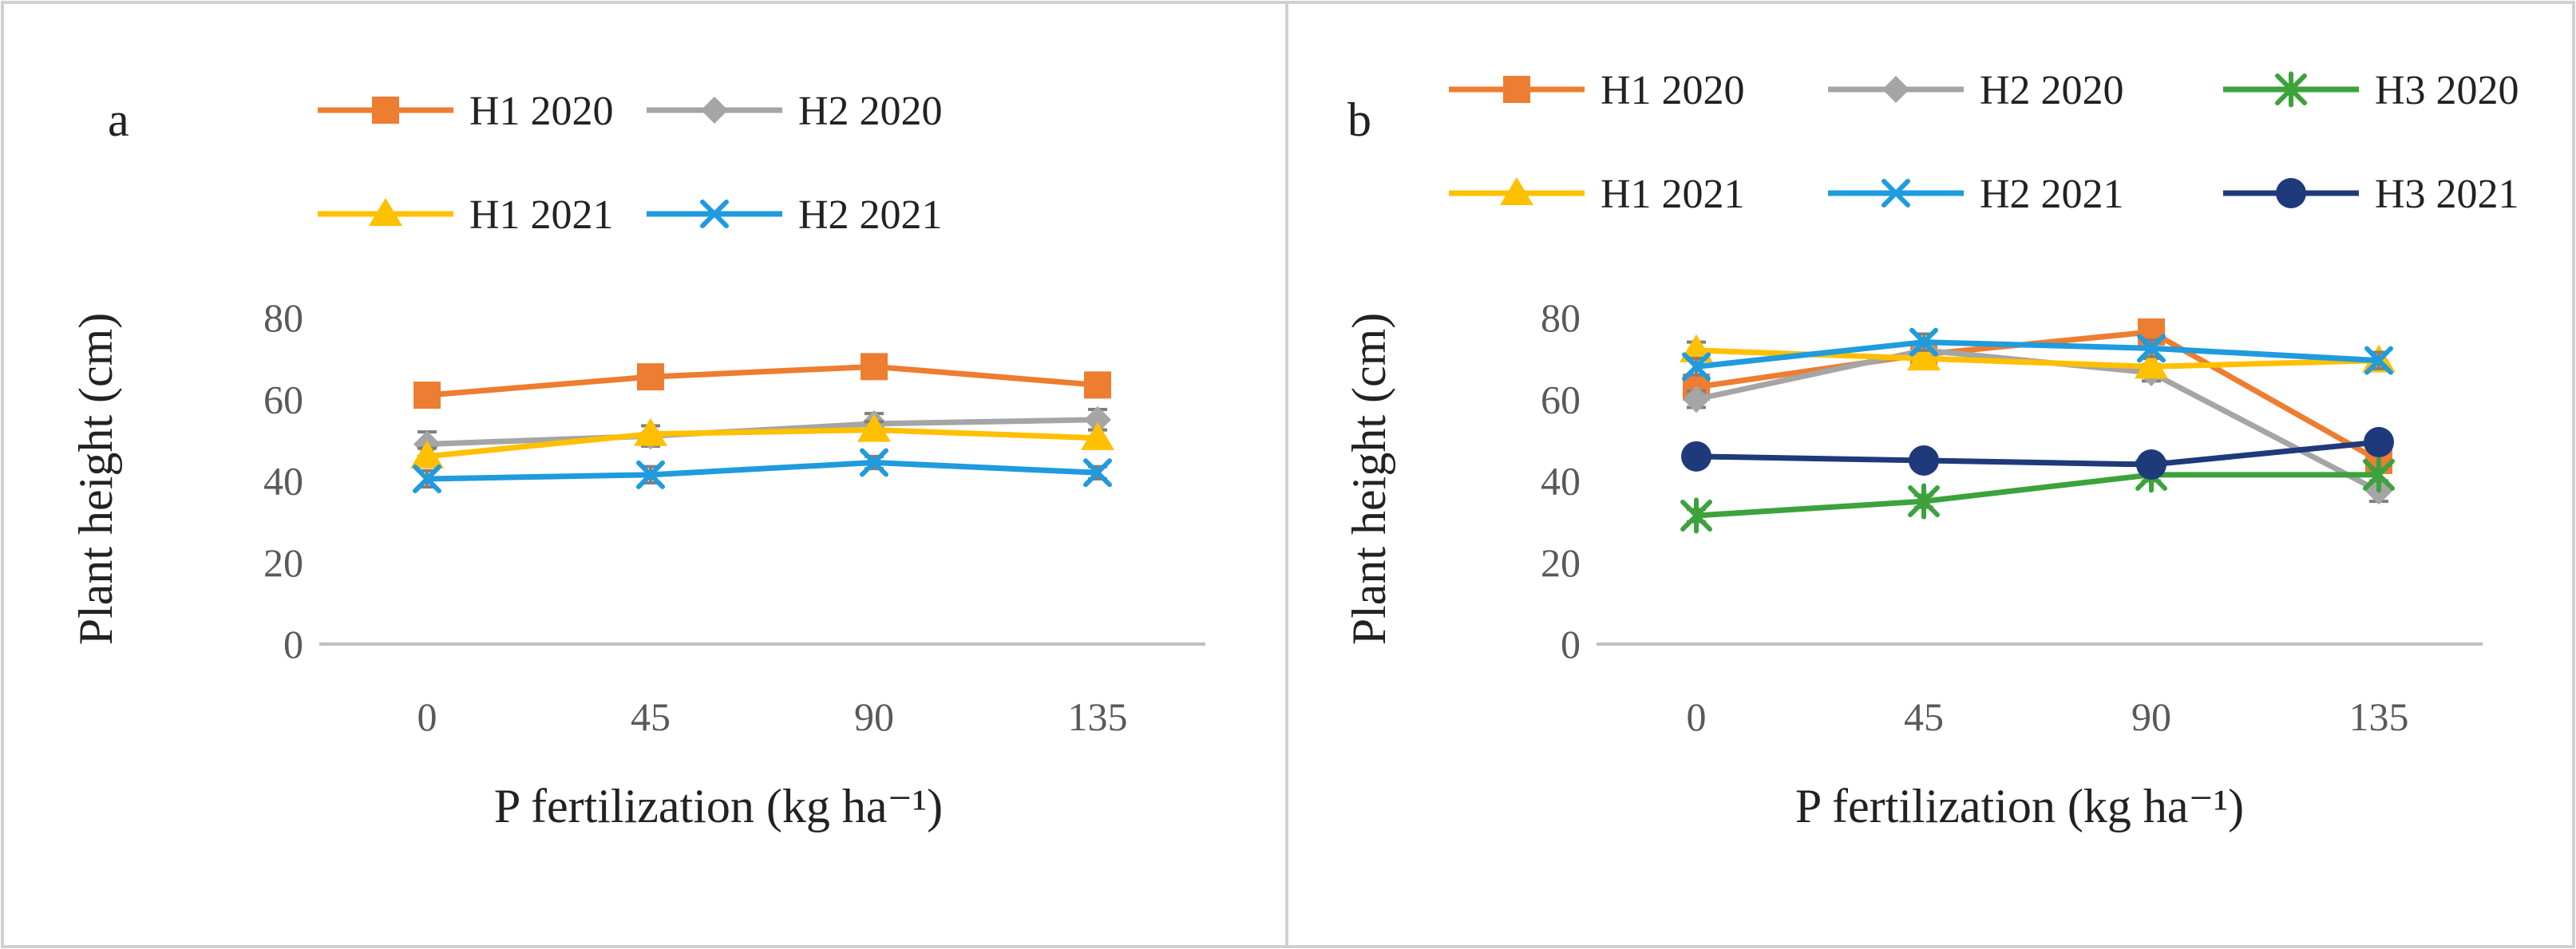 Image resolution: width=2576 pixels, height=949 pixels. What do you see at coordinates (118, 119) in the screenshot?
I see `panel-label: a` at bounding box center [118, 119].